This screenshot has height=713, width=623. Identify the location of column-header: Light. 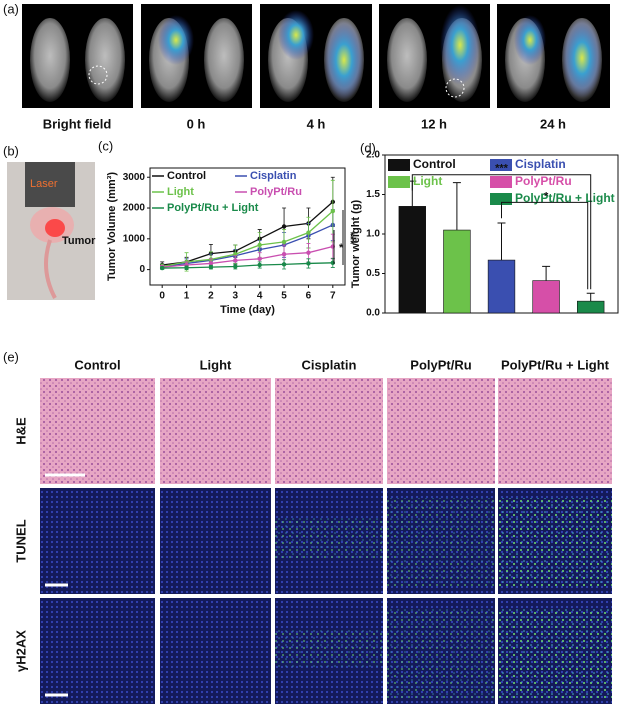
(216, 364).